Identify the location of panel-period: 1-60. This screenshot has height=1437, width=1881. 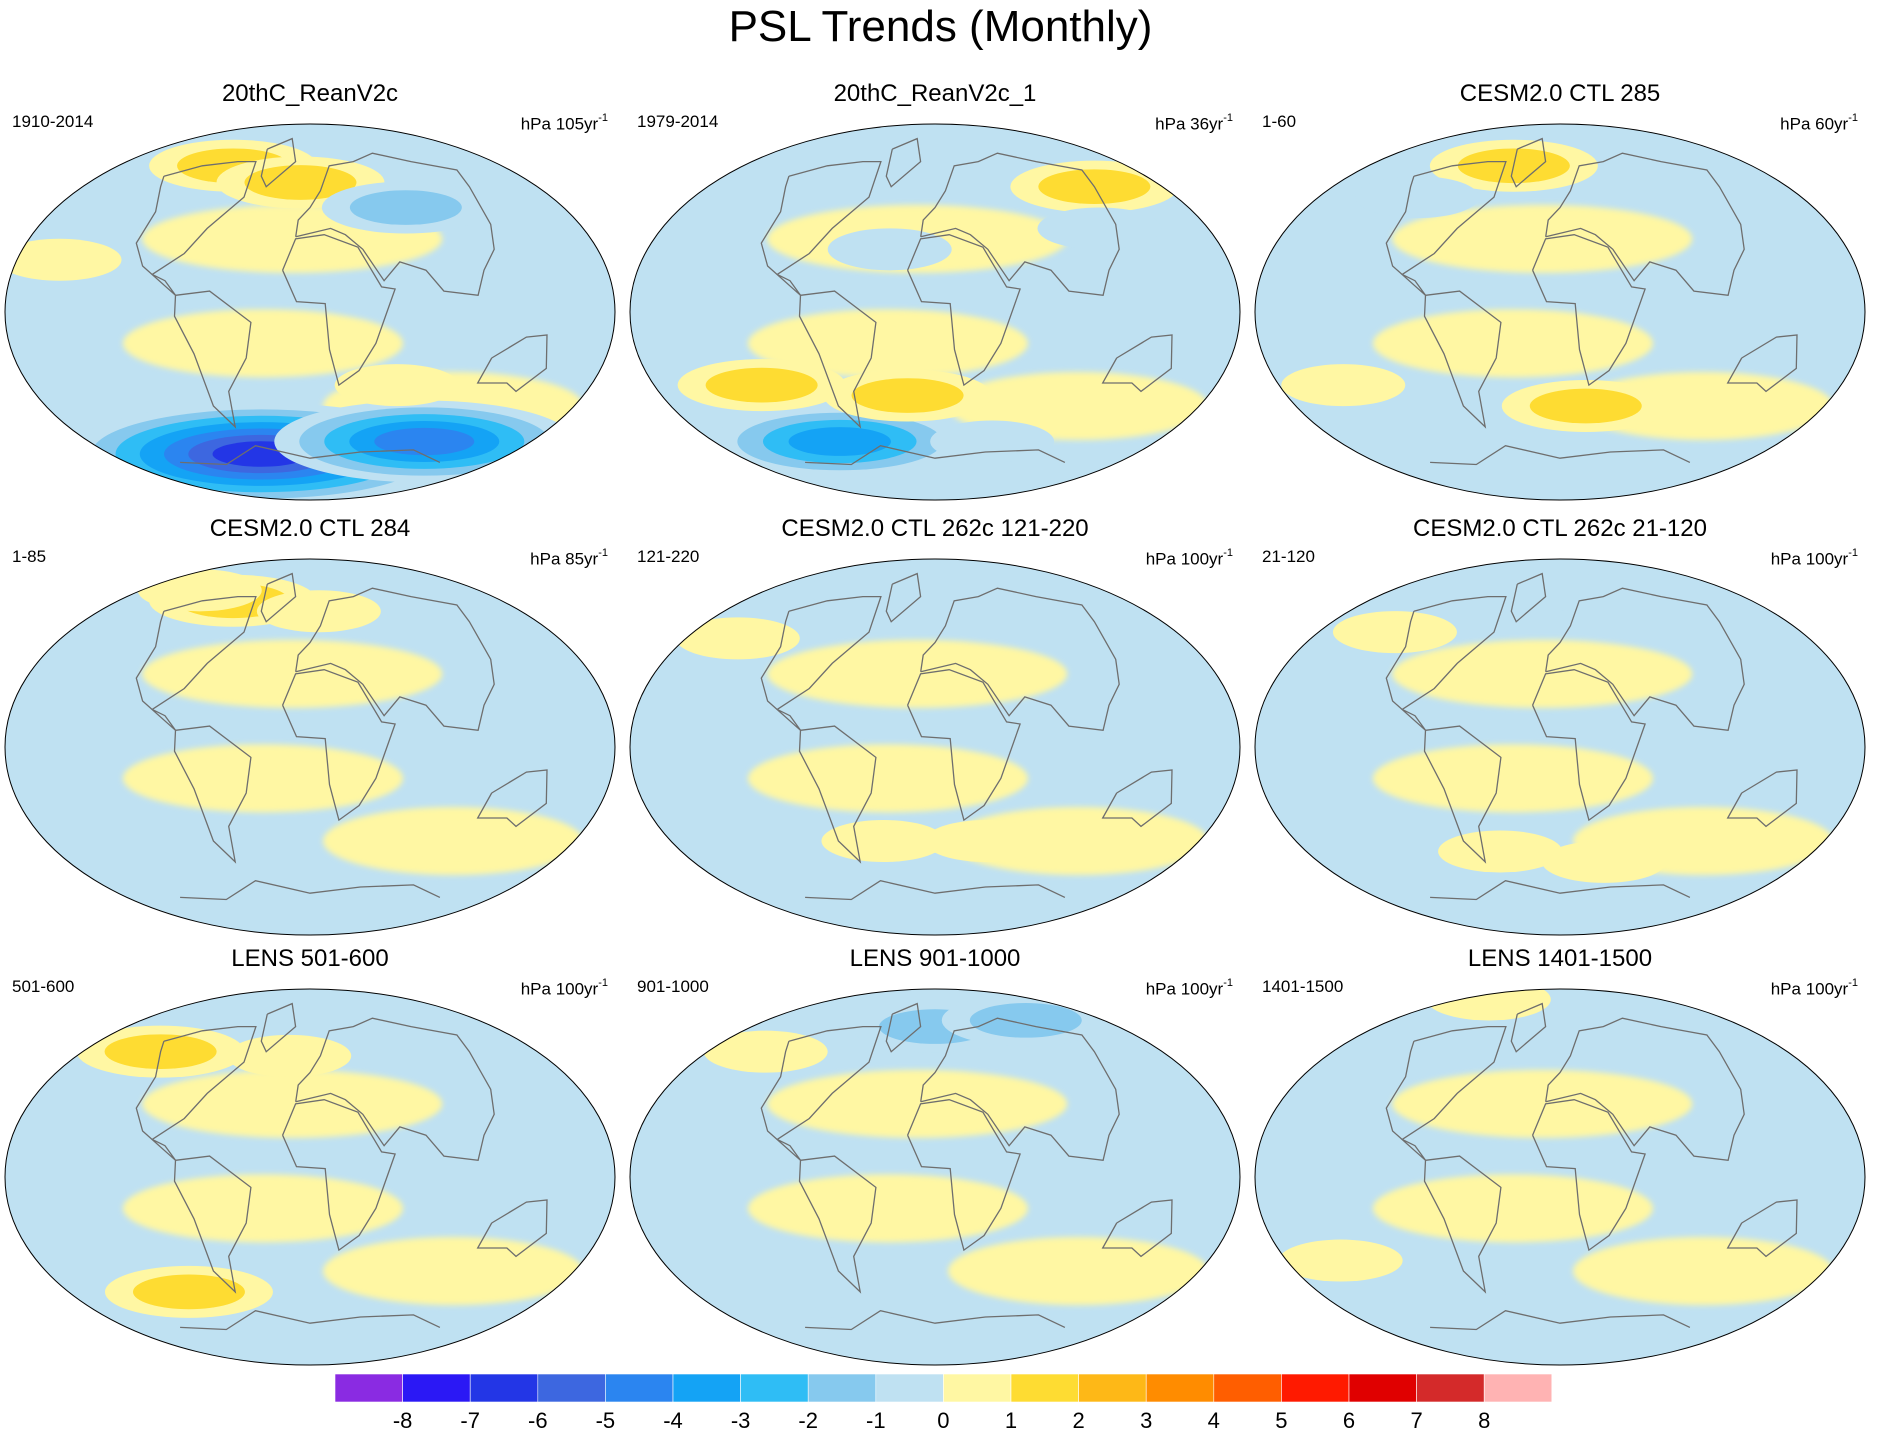
(1279, 121).